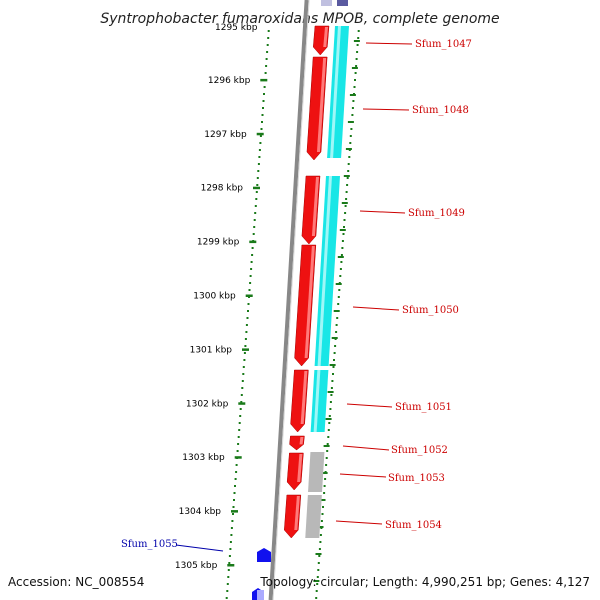  Describe the element at coordinates (416, 478) in the screenshot. I see `gene-label-Sfum_1053: Sfum_1053` at that location.